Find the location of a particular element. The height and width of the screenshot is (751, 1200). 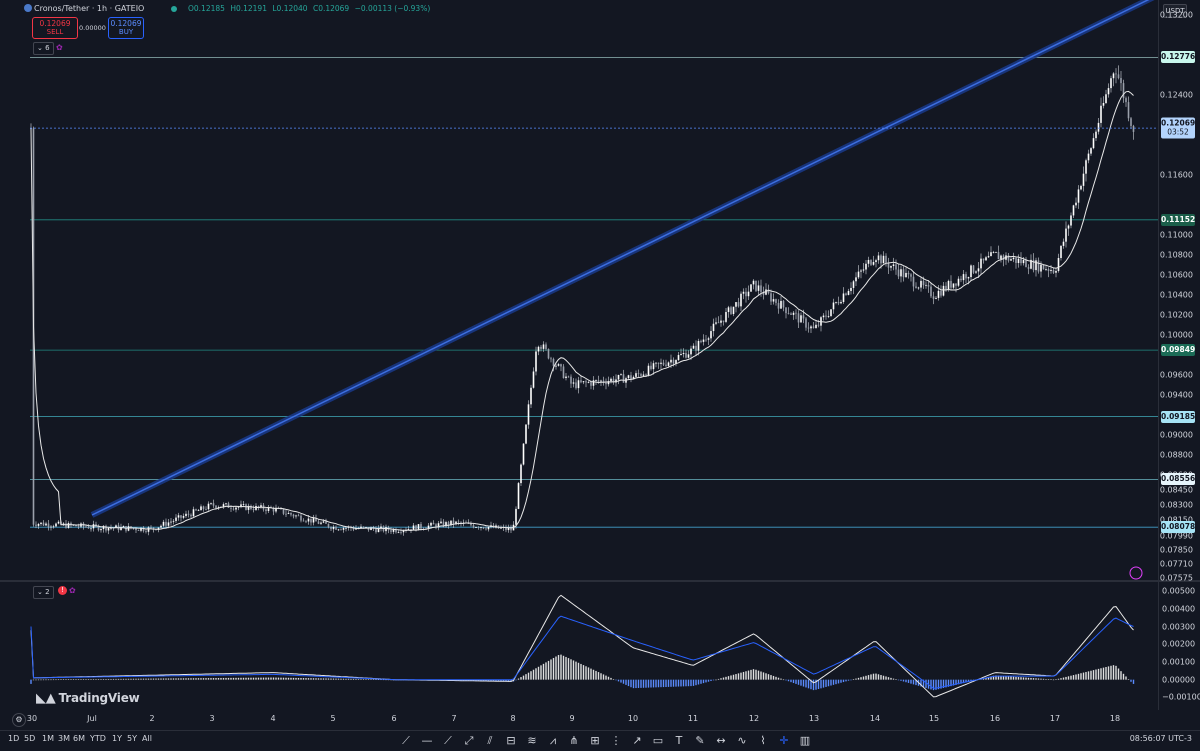

pin-icon: ✎ is located at coordinates (700, 740).